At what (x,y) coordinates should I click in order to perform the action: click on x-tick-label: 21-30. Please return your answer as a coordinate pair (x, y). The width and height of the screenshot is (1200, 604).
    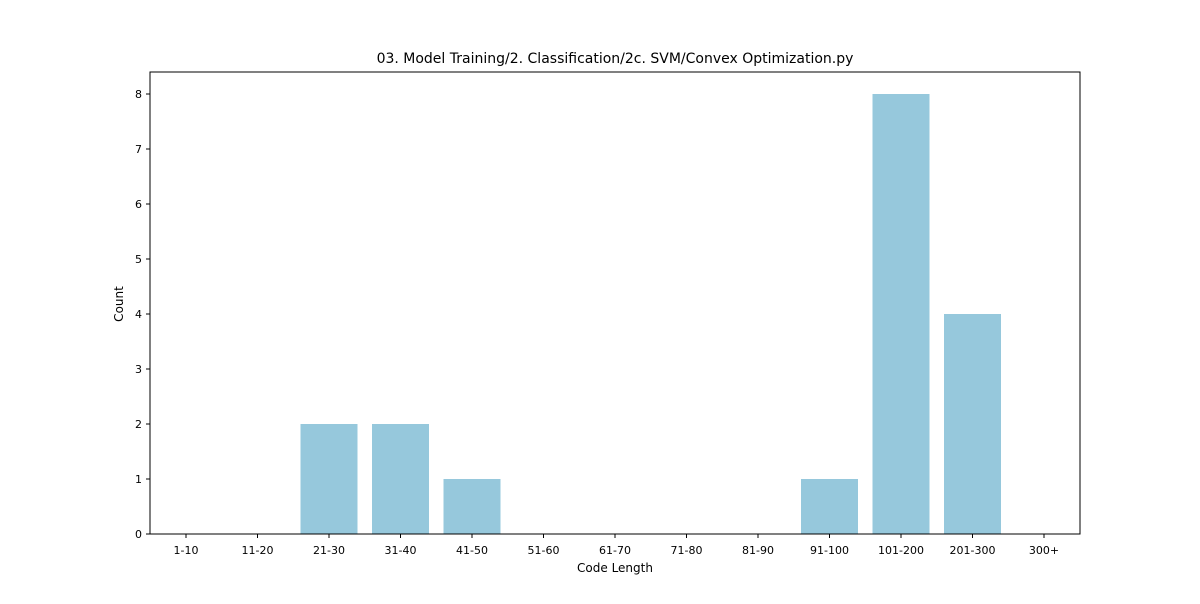
    Looking at the image, I should click on (329, 550).